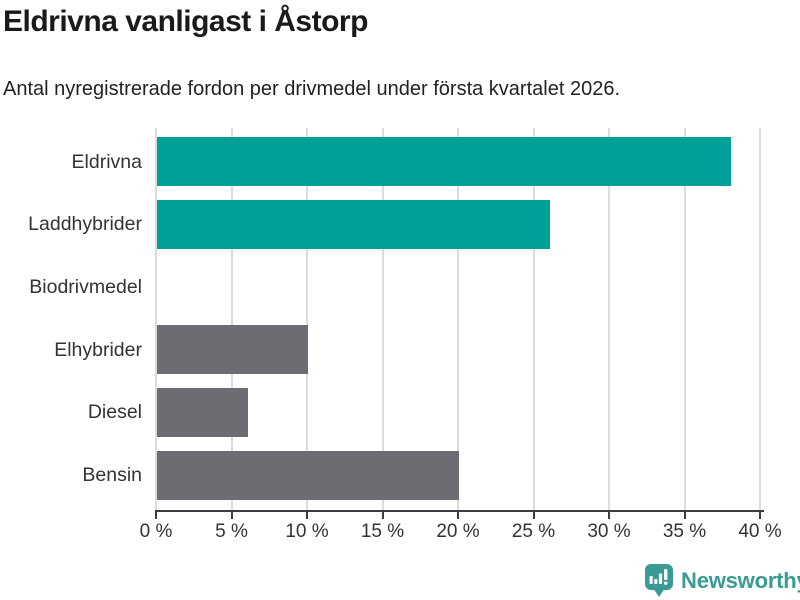 The width and height of the screenshot is (800, 600). Describe the element at coordinates (231, 531) in the screenshot. I see `x-tick-label: 5 %` at that location.